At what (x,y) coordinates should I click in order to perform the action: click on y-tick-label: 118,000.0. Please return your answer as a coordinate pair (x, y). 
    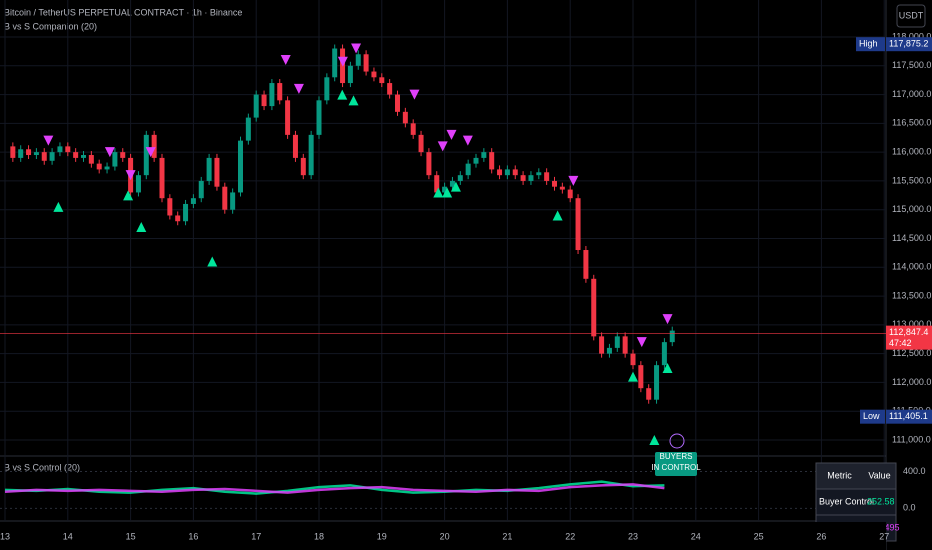
    Looking at the image, I should click on (911, 36).